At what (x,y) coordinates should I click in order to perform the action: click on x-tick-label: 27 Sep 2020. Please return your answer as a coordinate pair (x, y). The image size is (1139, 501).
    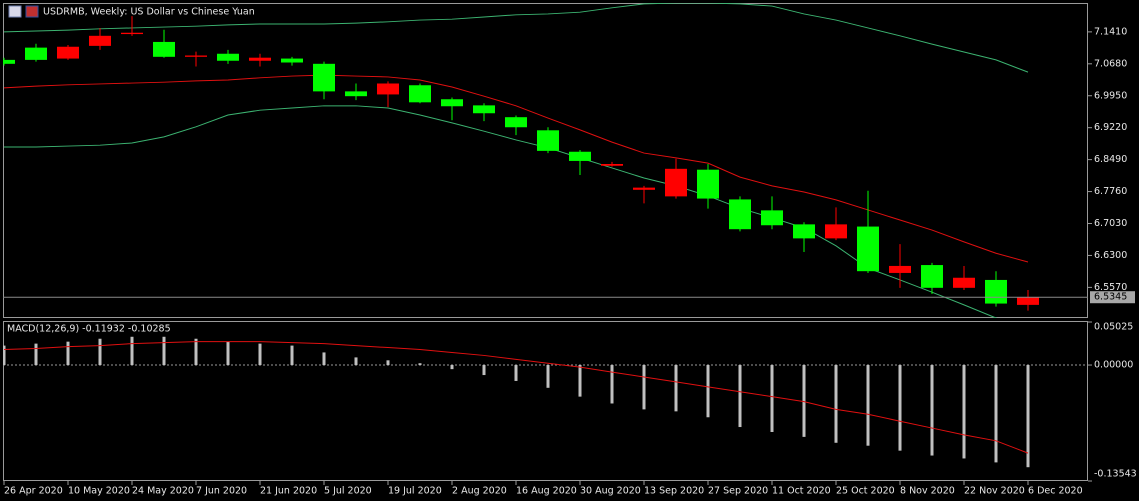
    Looking at the image, I should click on (738, 491).